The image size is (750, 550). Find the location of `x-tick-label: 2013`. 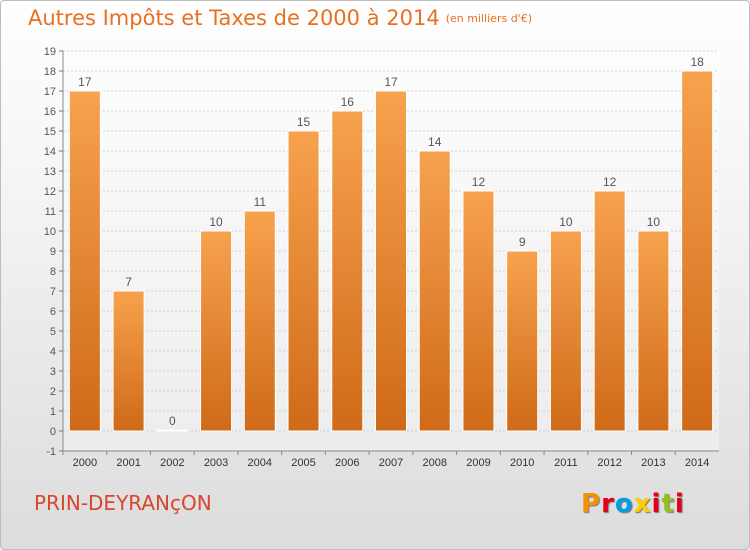

x-tick-label: 2013 is located at coordinates (653, 463).